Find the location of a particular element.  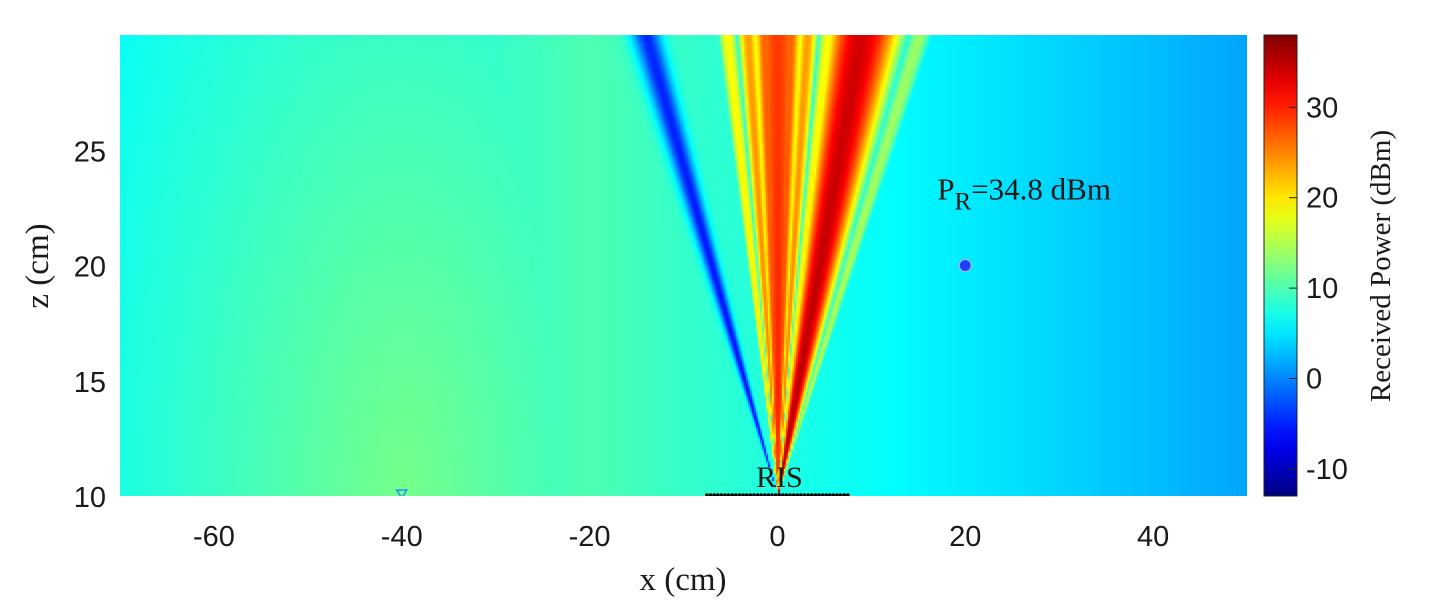

y-tick-label: 10 is located at coordinates (90, 498).